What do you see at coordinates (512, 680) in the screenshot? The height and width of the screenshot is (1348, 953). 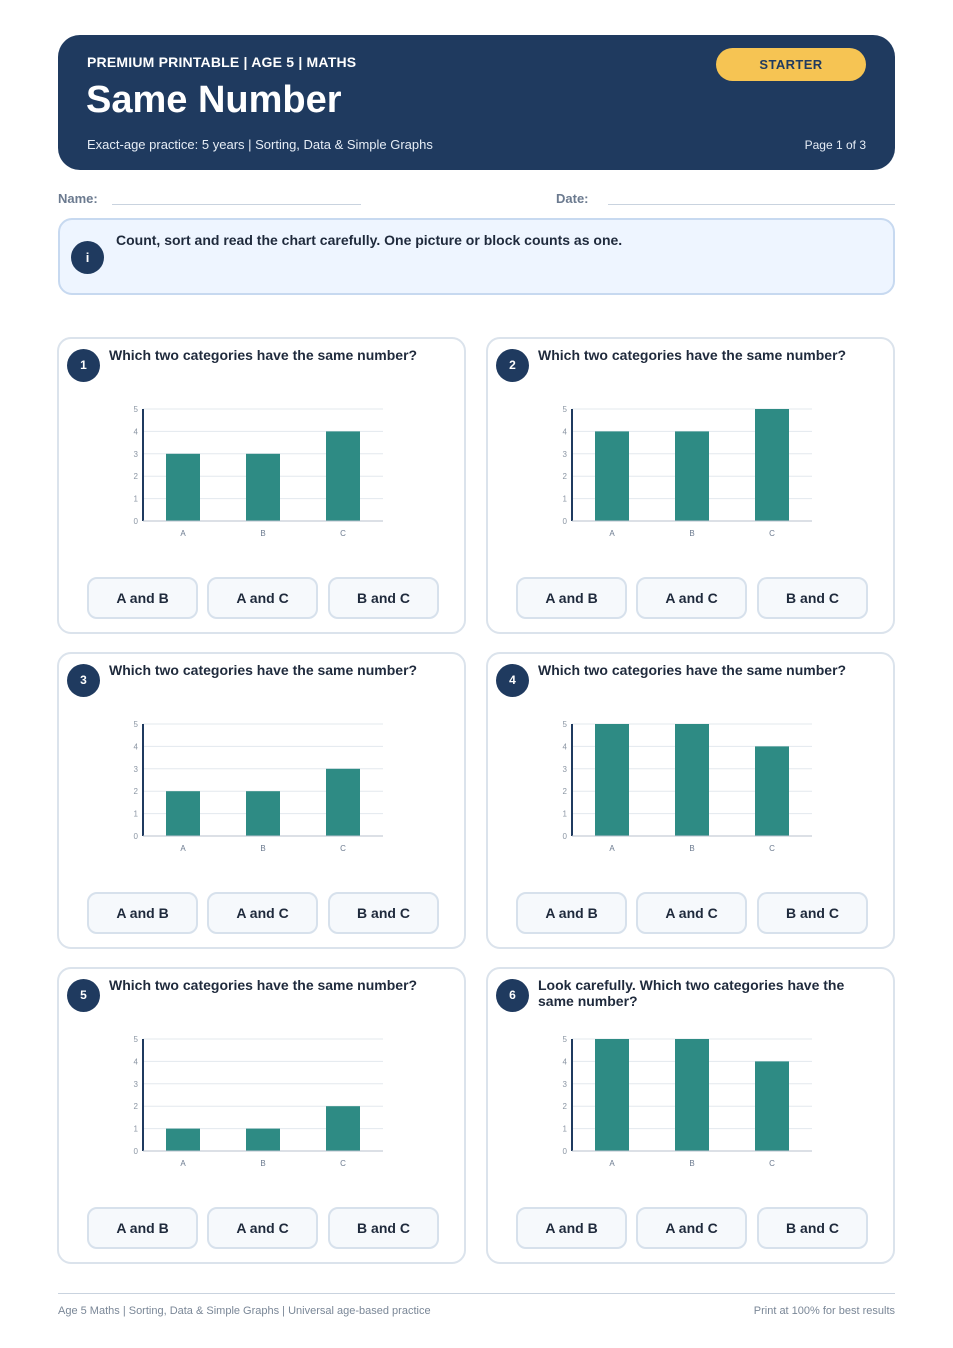 I see `question-number: 4` at bounding box center [512, 680].